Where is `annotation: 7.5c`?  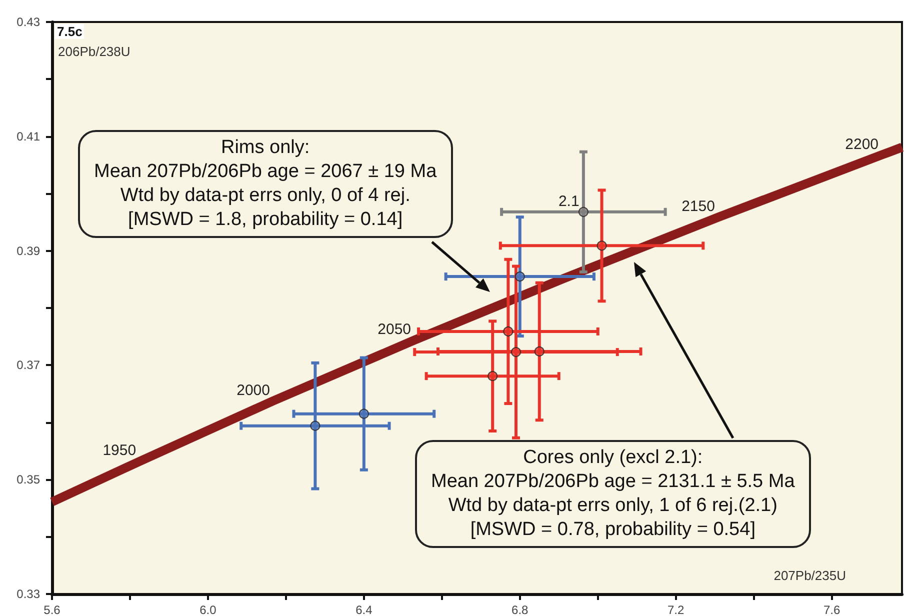
annotation: 7.5c is located at coordinates (69, 31).